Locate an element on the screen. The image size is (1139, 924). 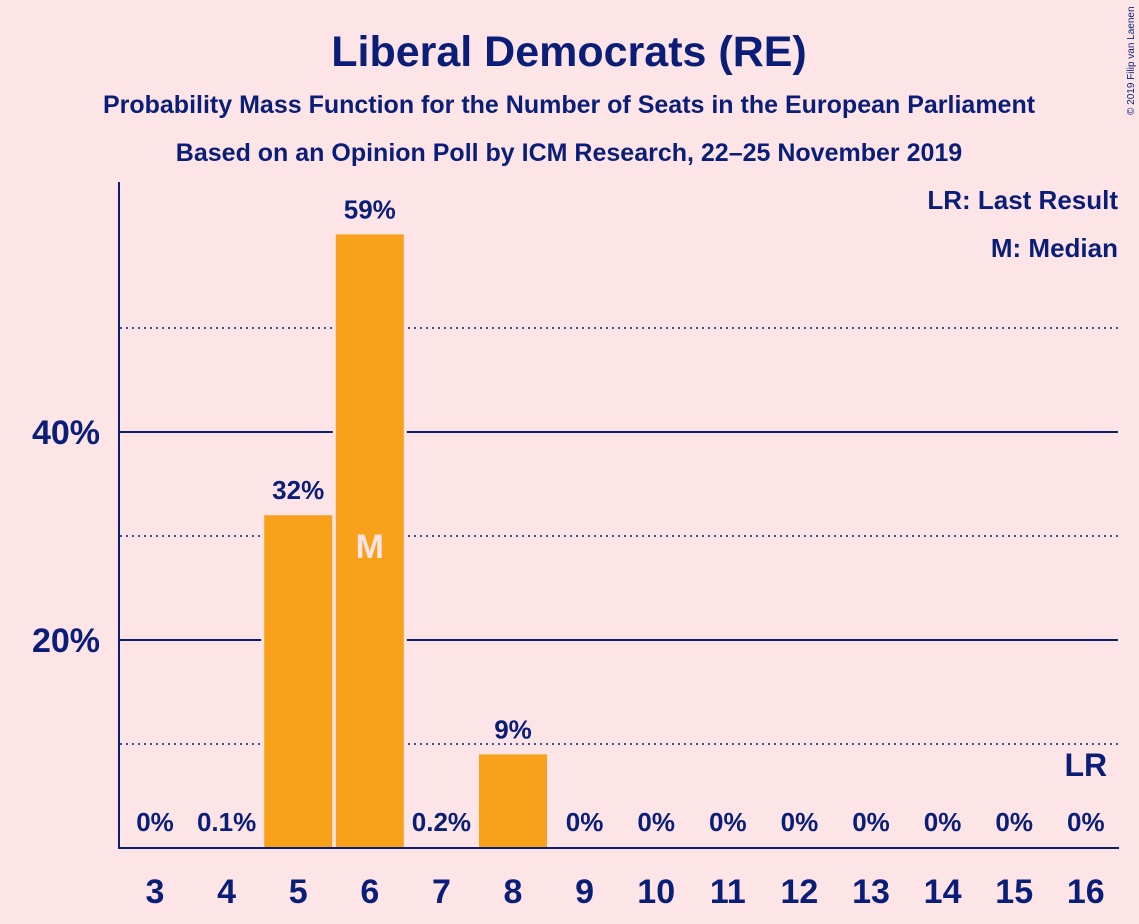
y-tick-label: 20% is located at coordinates (66, 641).